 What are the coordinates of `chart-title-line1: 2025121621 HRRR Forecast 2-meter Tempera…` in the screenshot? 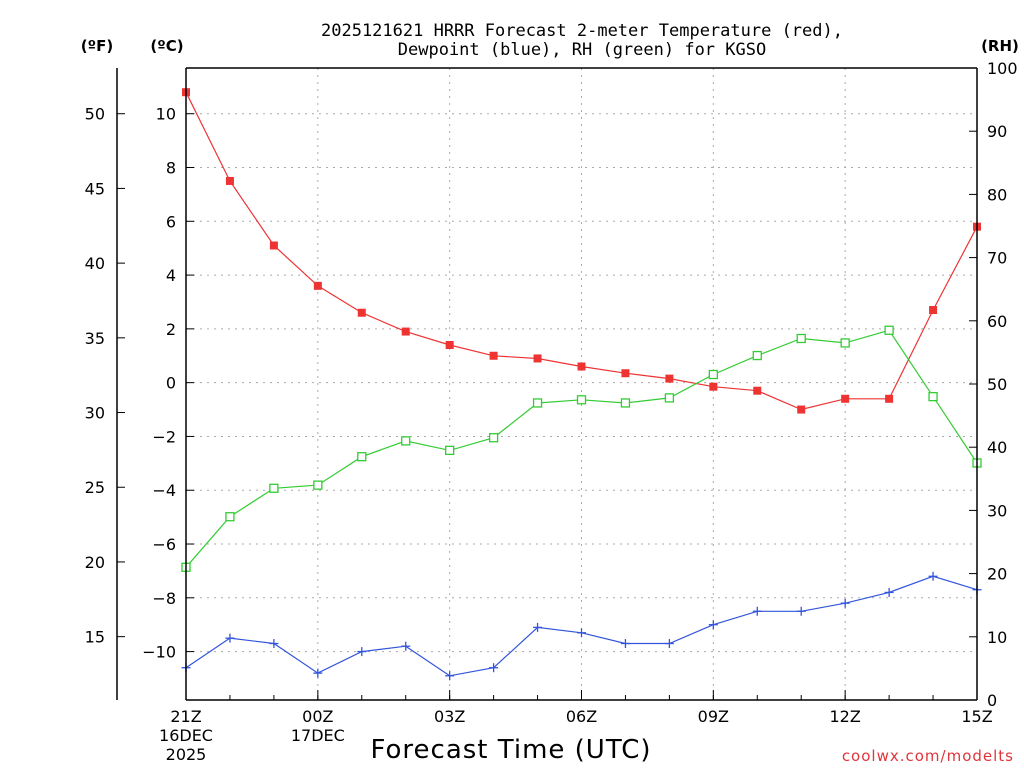 It's located at (582, 31).